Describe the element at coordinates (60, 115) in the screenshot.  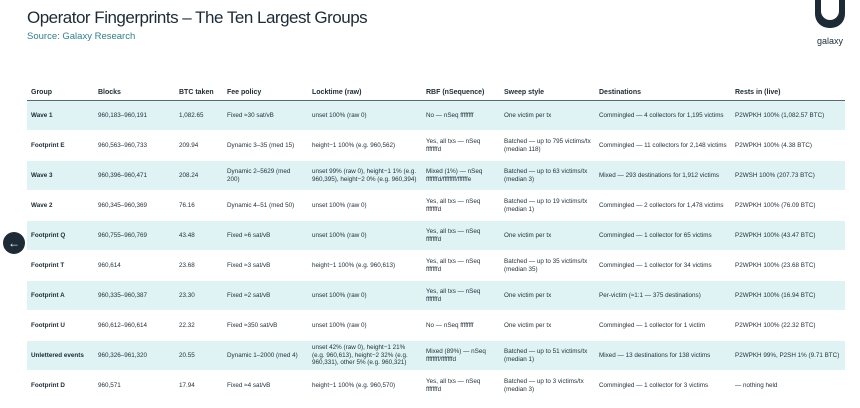
I see `cell-group: Wave 1` at that location.